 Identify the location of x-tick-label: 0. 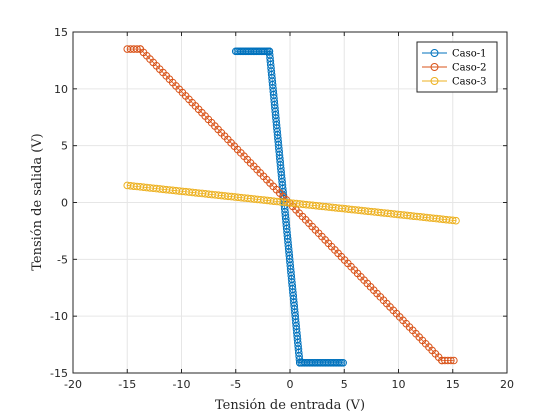
(290, 384).